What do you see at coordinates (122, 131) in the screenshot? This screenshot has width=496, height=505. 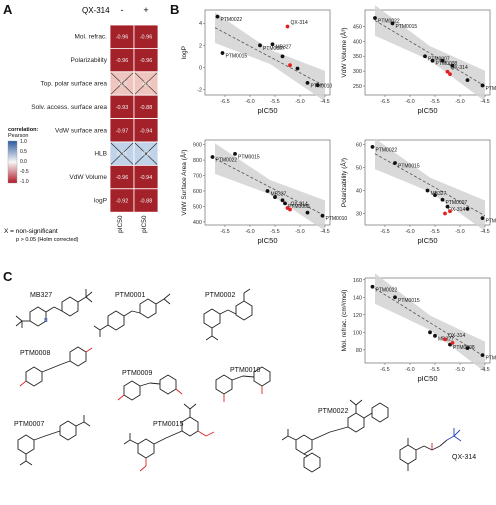 I see `heatmap-cell-value: -0.97` at bounding box center [122, 131].